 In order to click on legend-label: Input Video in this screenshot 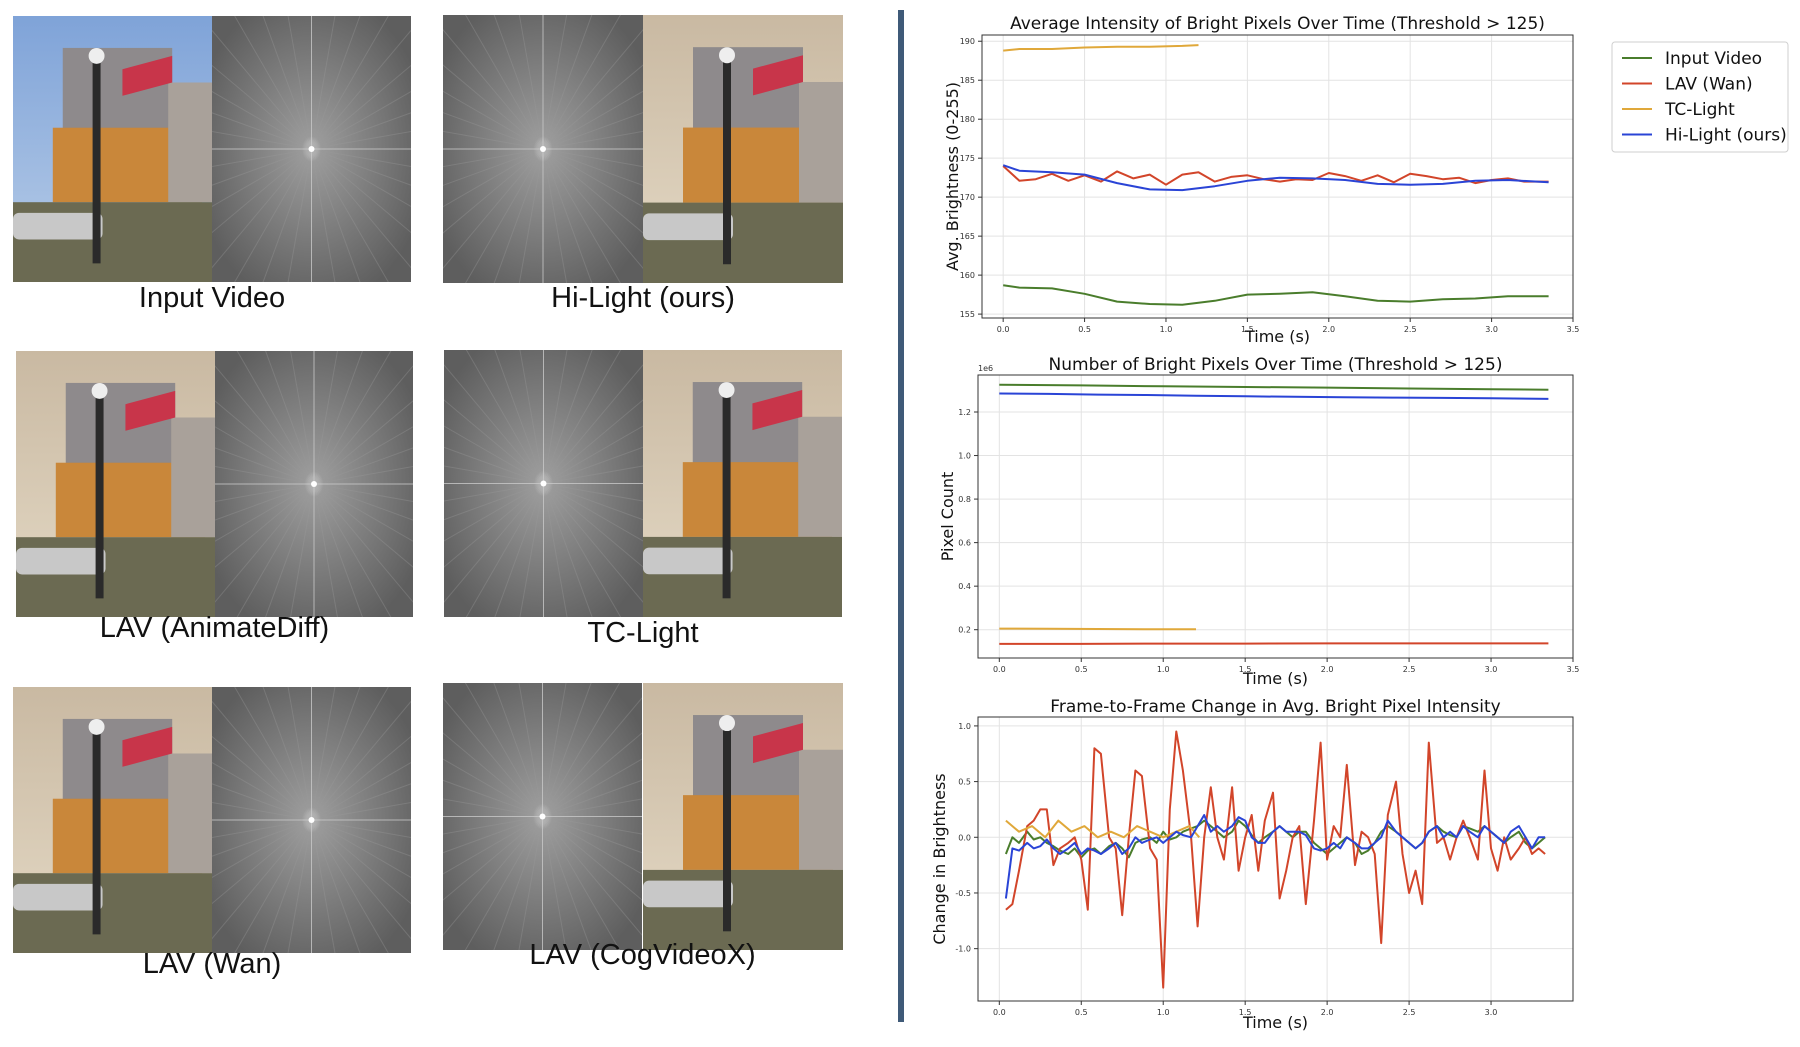, I will do `click(1713, 59)`.